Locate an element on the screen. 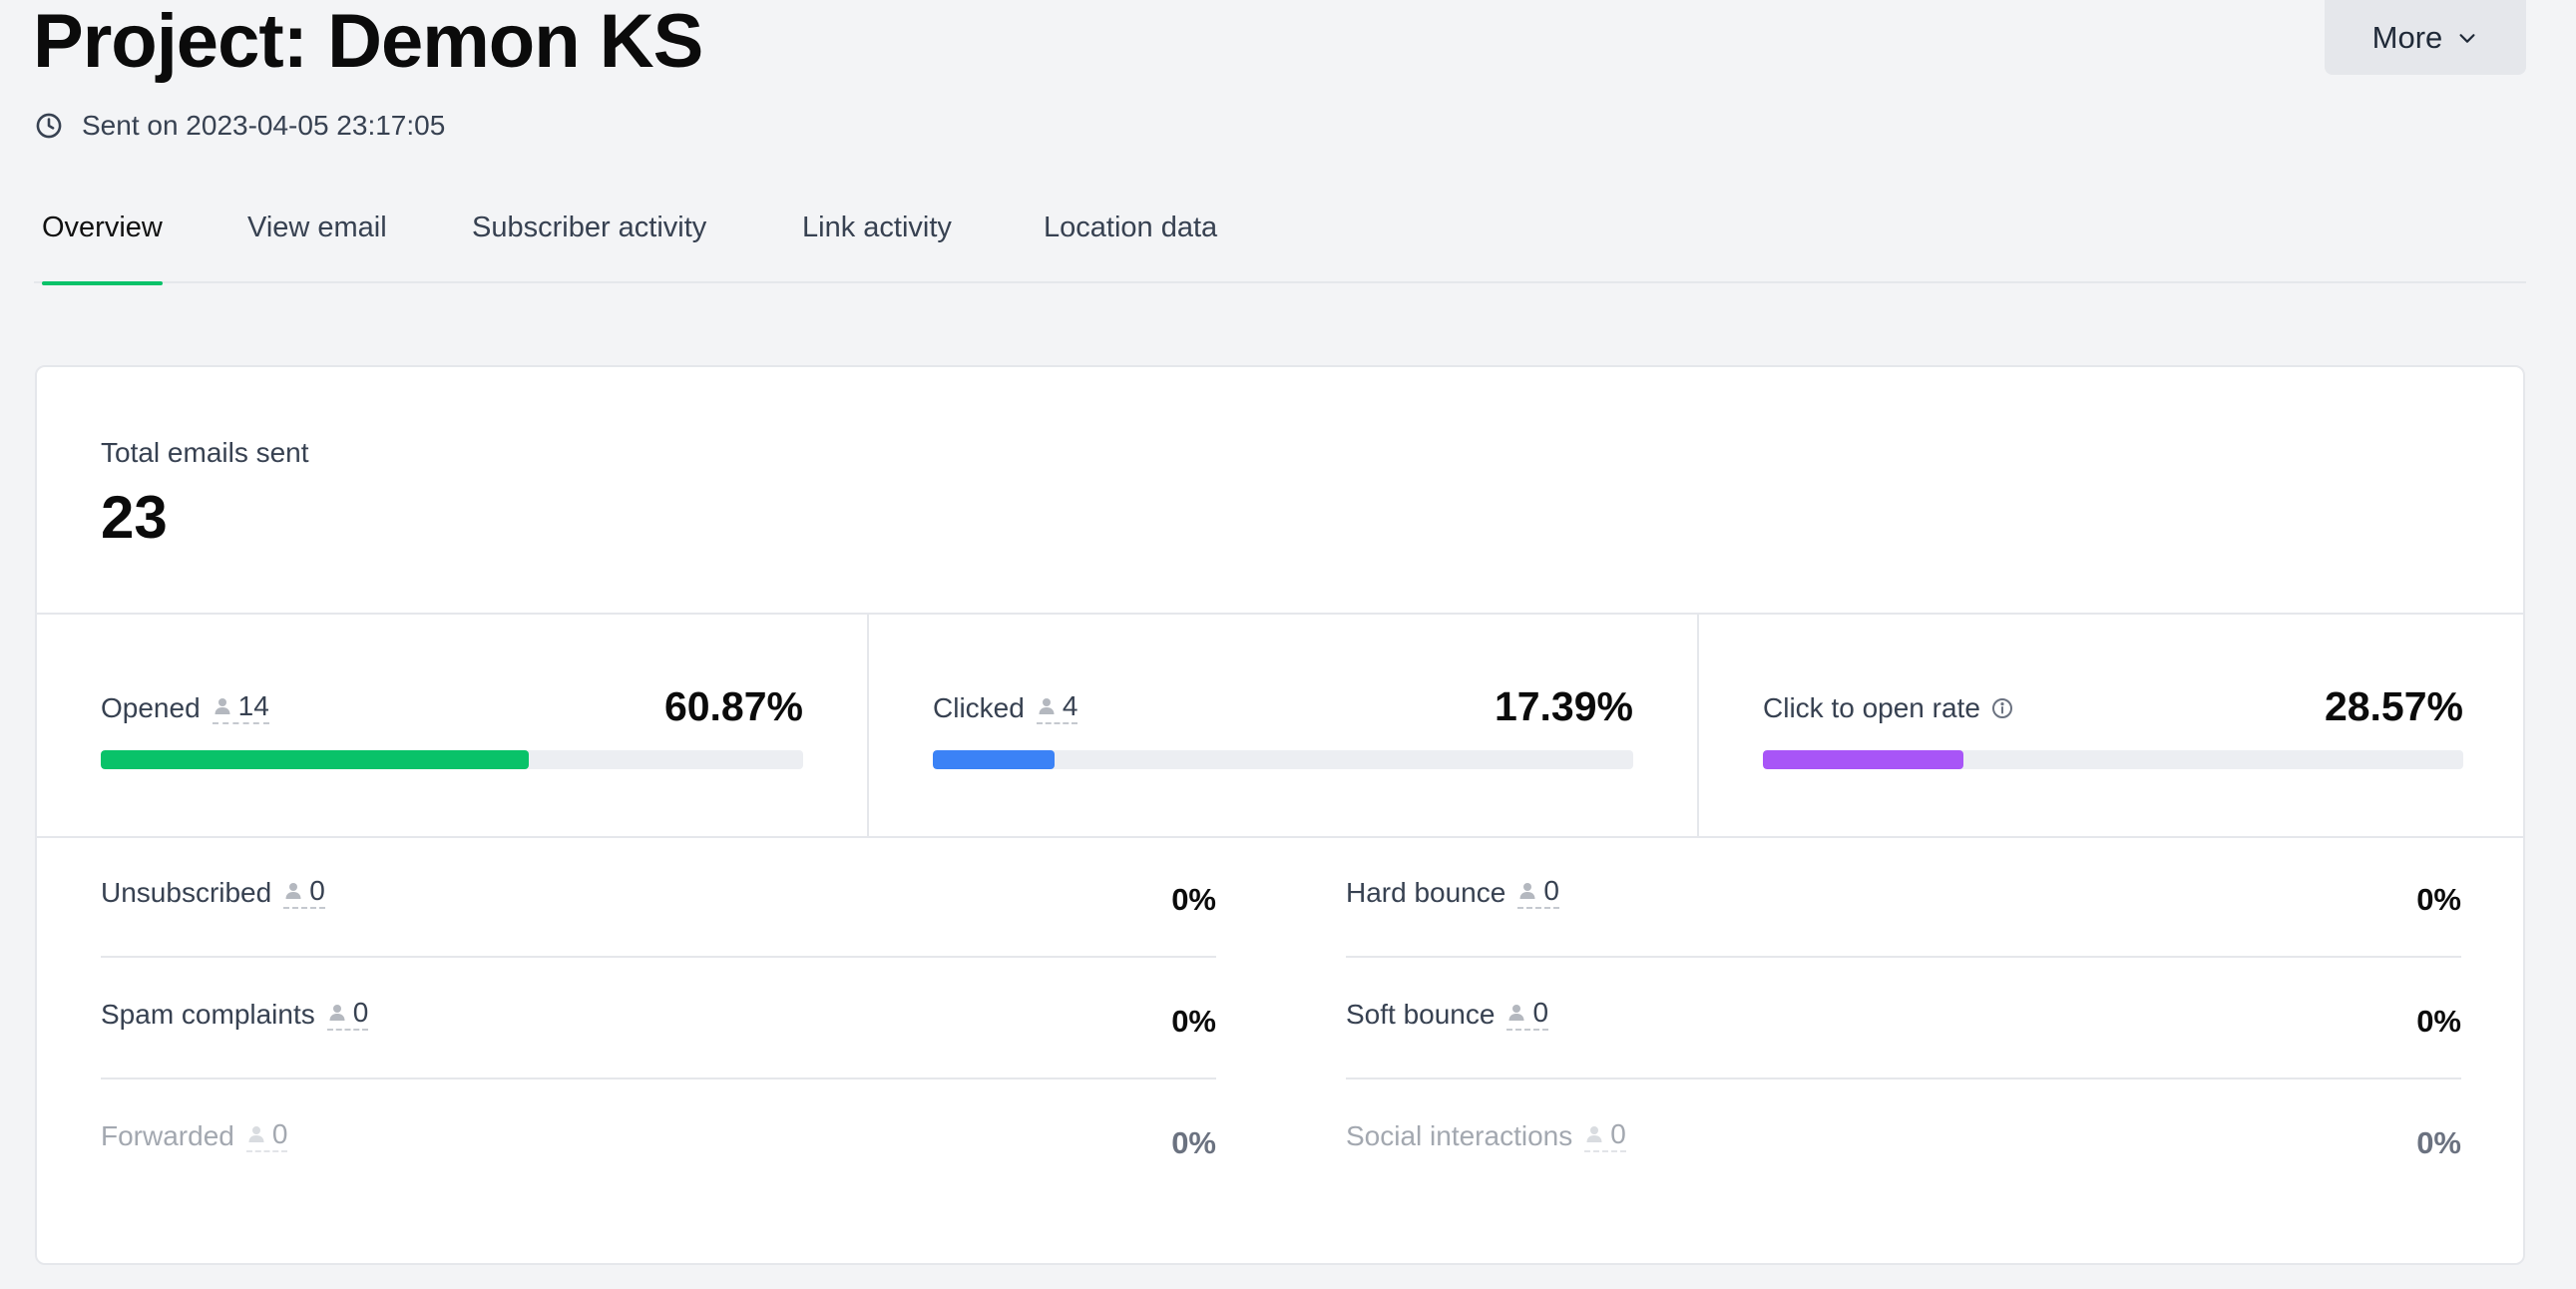  stats-right: Hard bounce 0 0% Soft bounce is located at coordinates (1903, 1018).